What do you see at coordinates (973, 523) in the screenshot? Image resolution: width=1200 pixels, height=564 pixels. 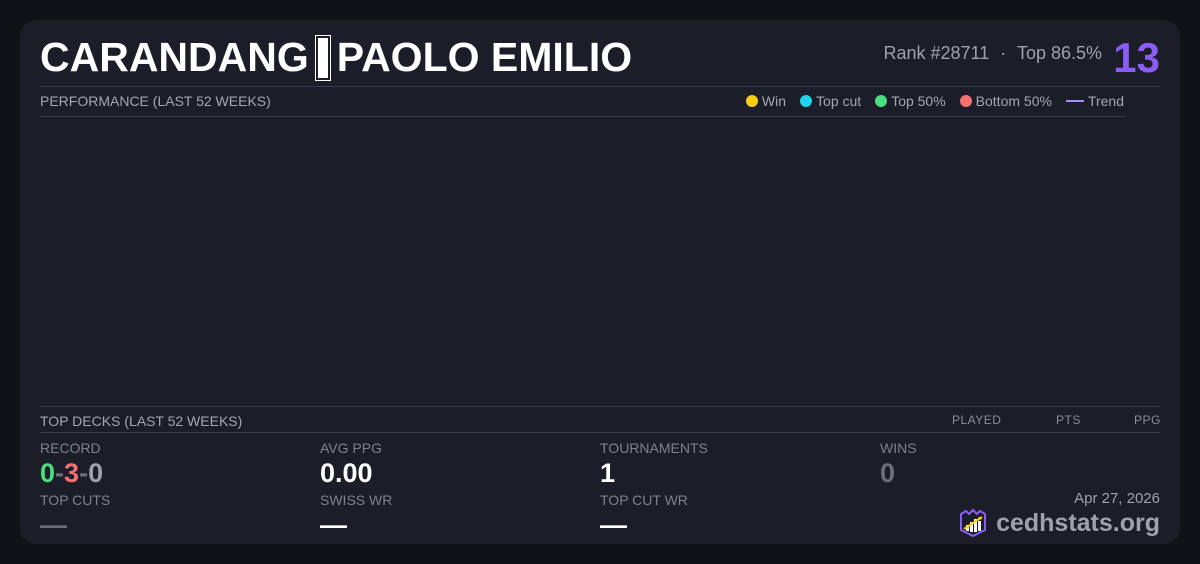 I see `cedhstats-logo-icon` at bounding box center [973, 523].